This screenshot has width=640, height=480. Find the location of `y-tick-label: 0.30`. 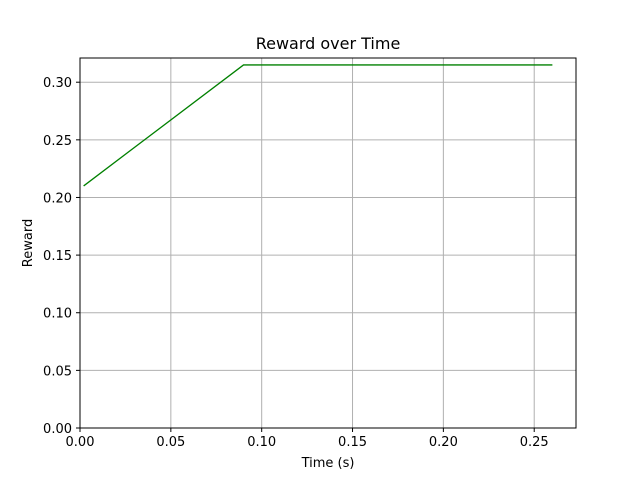

y-tick-label: 0.30 is located at coordinates (57, 83).